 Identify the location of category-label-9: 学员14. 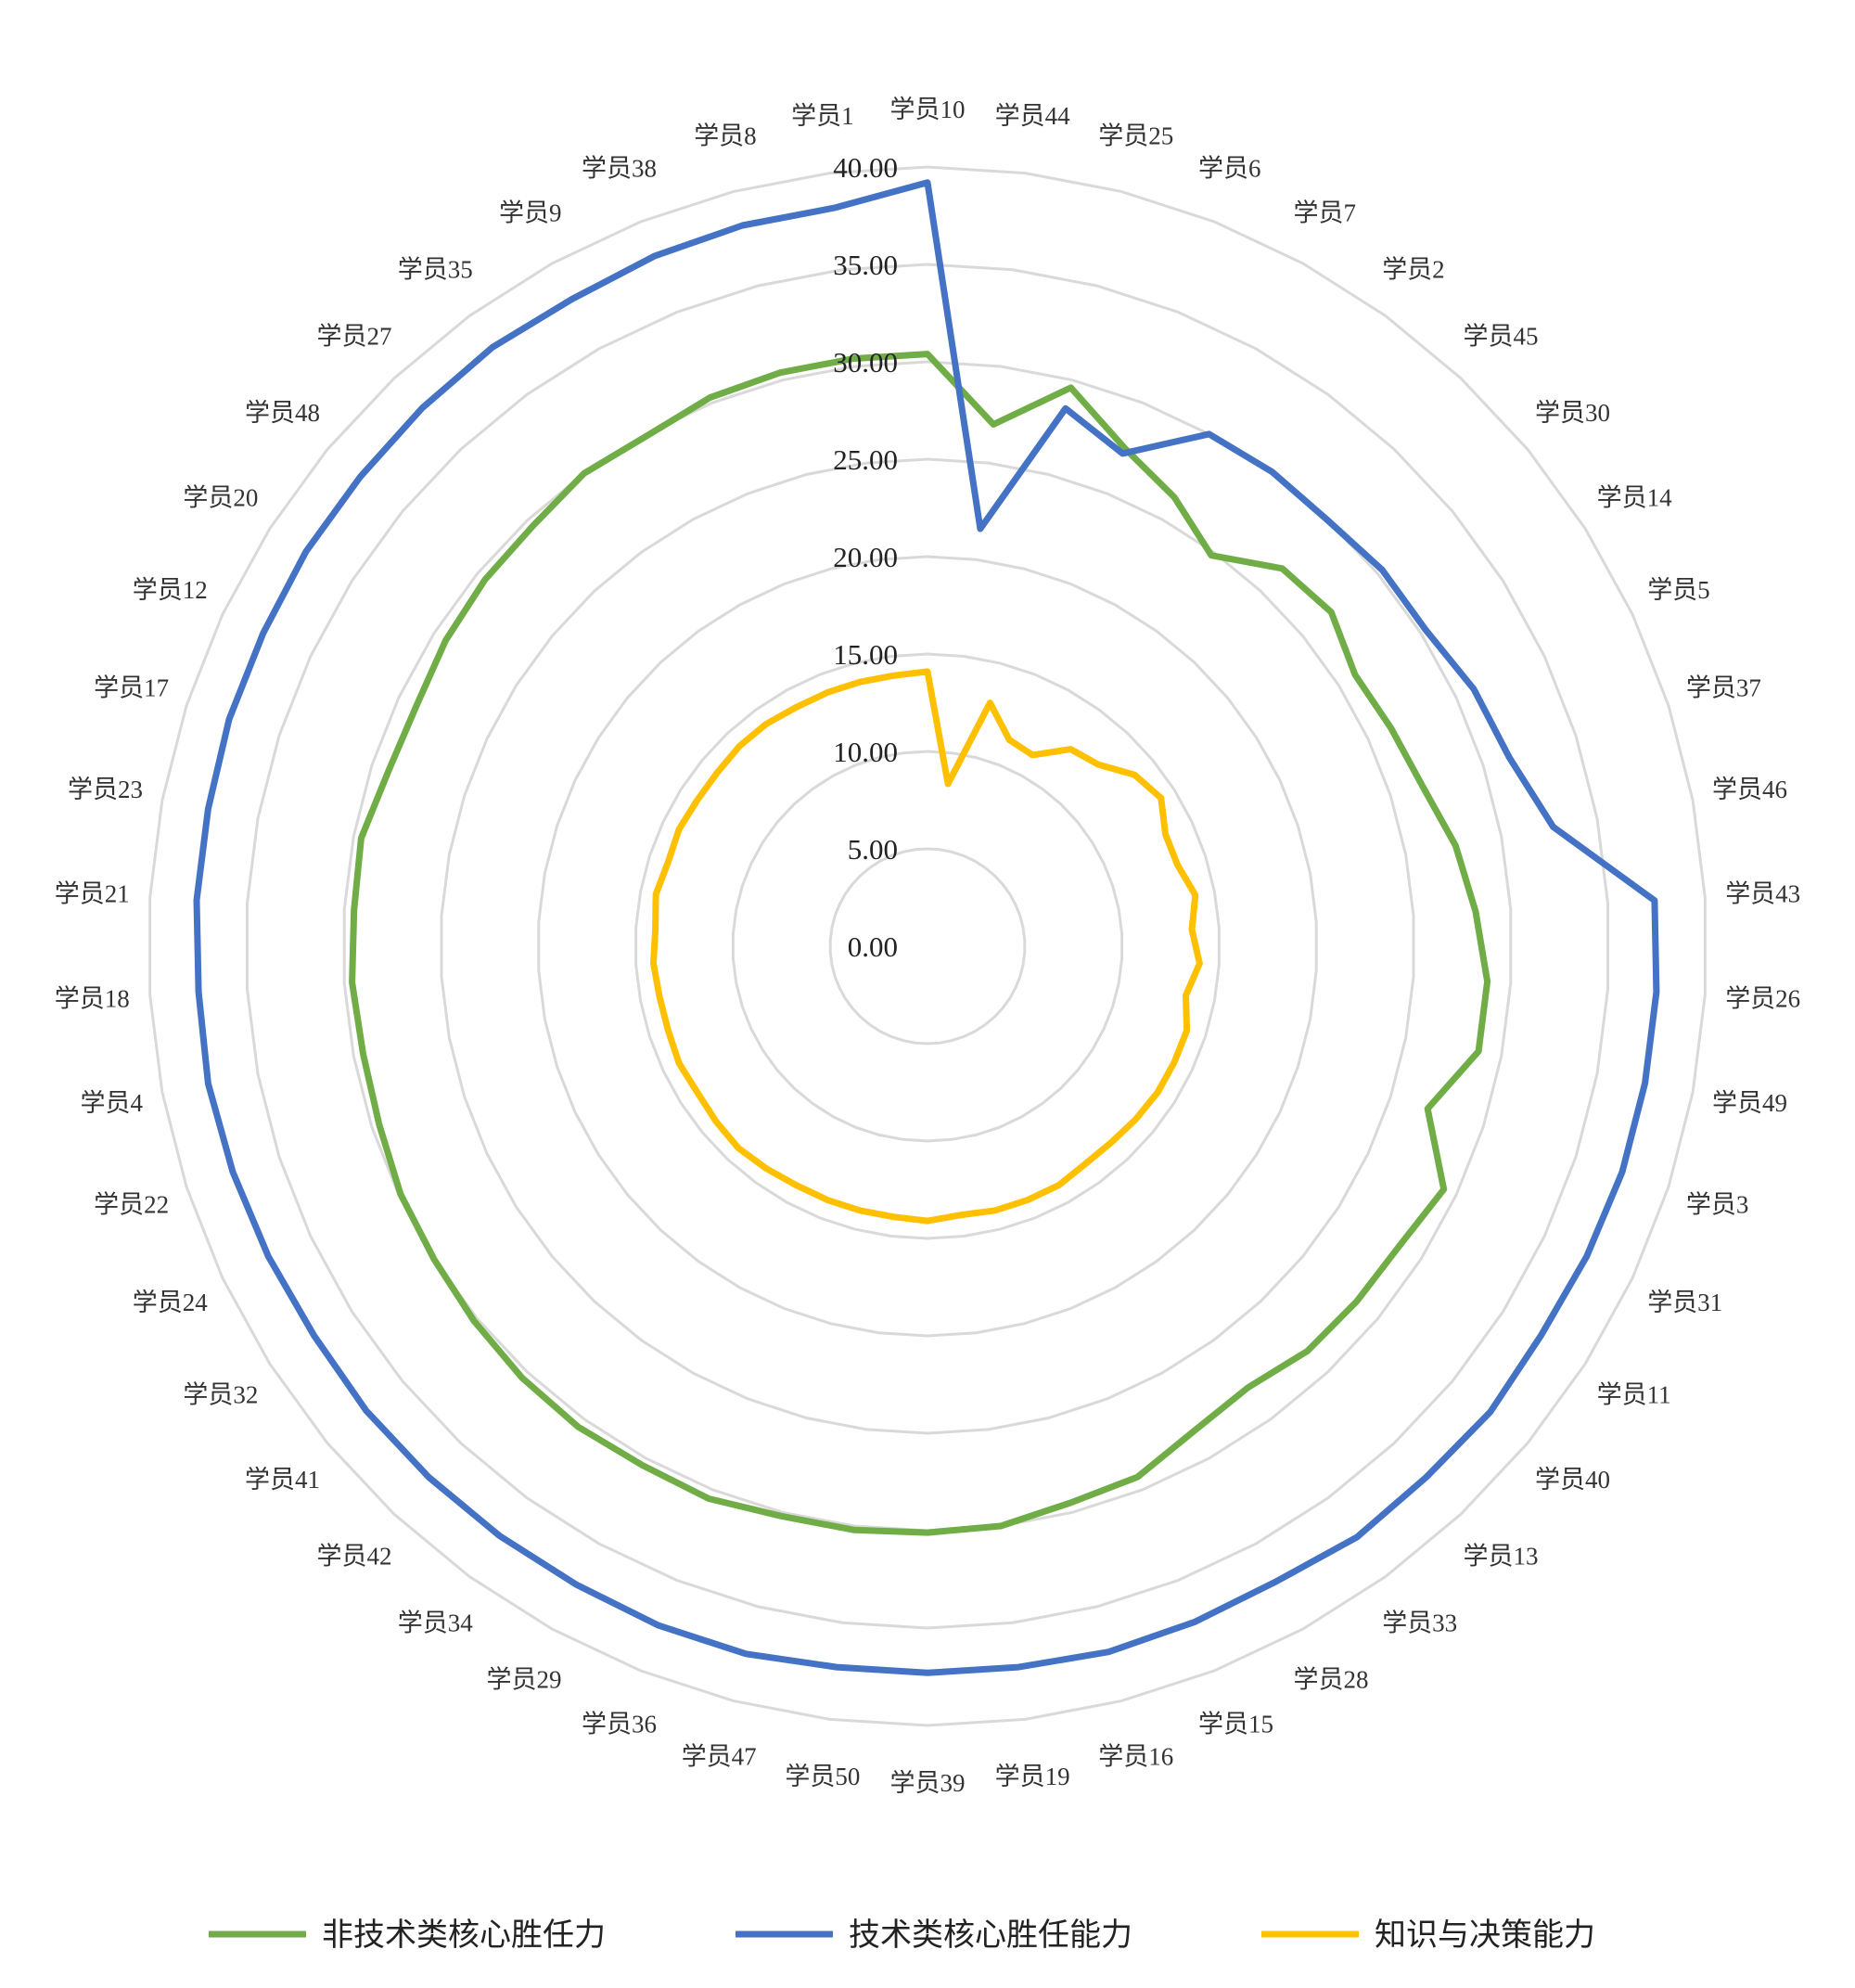
(1634, 498).